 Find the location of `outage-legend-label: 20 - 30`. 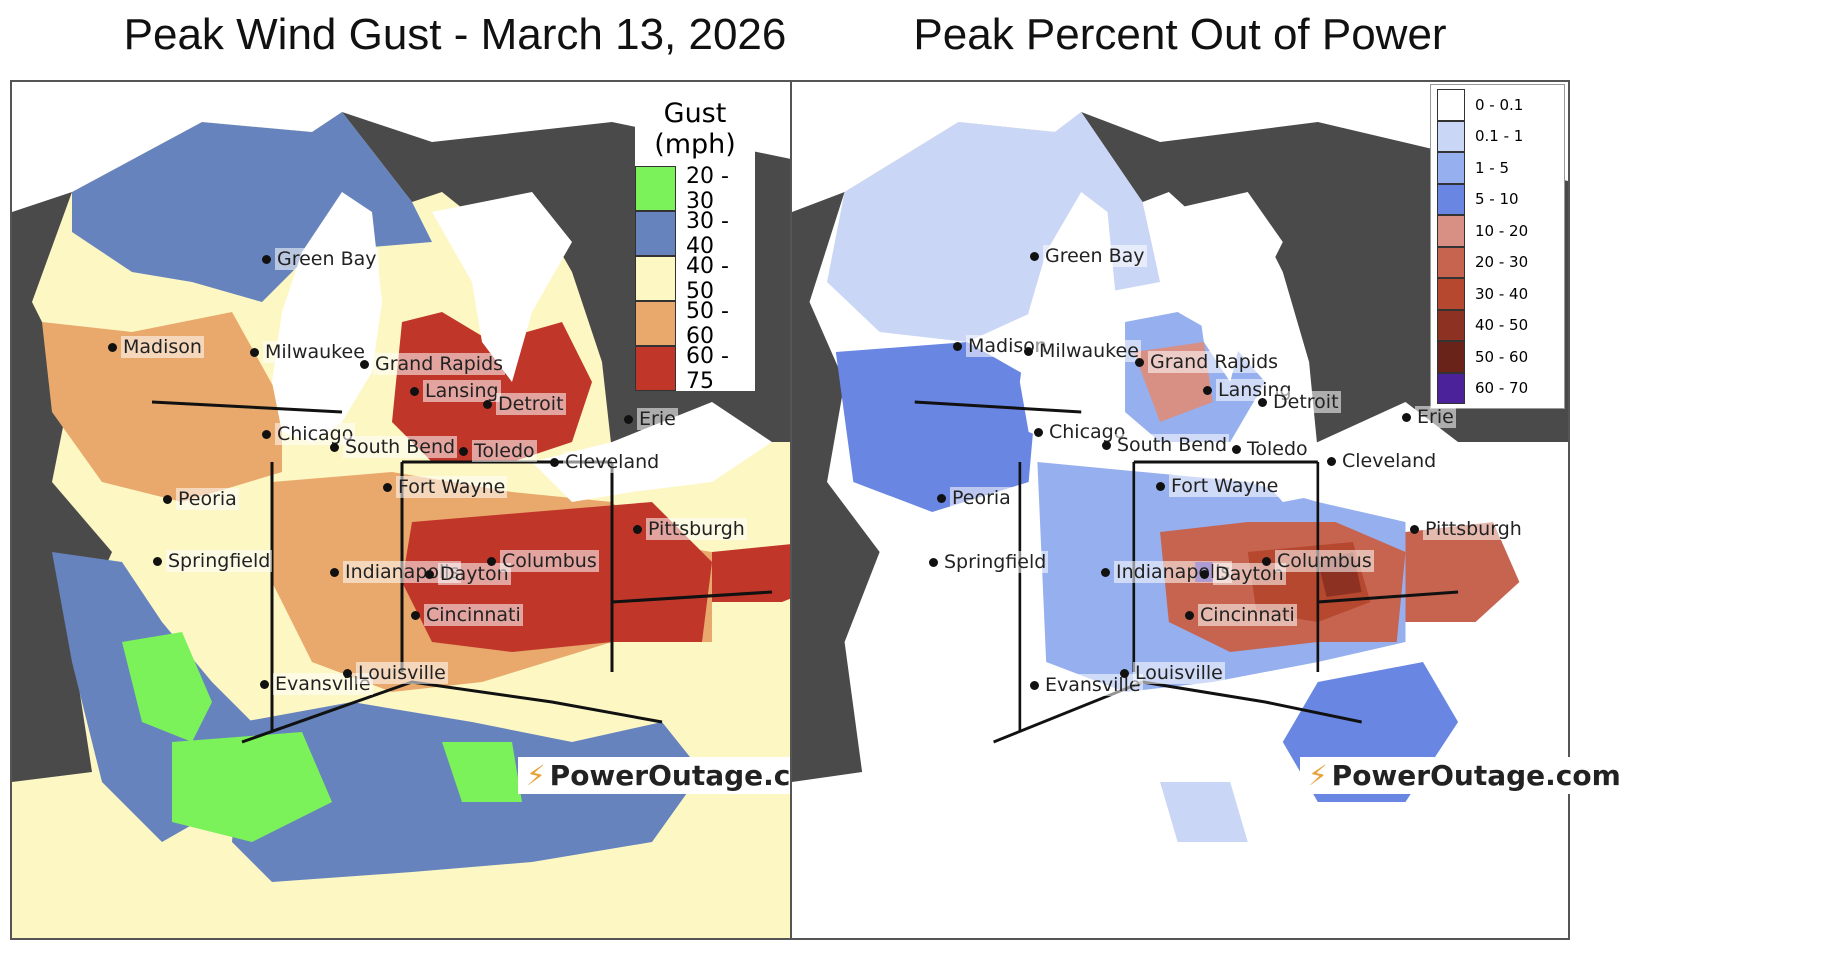

outage-legend-label: 20 - 30 is located at coordinates (1502, 262).